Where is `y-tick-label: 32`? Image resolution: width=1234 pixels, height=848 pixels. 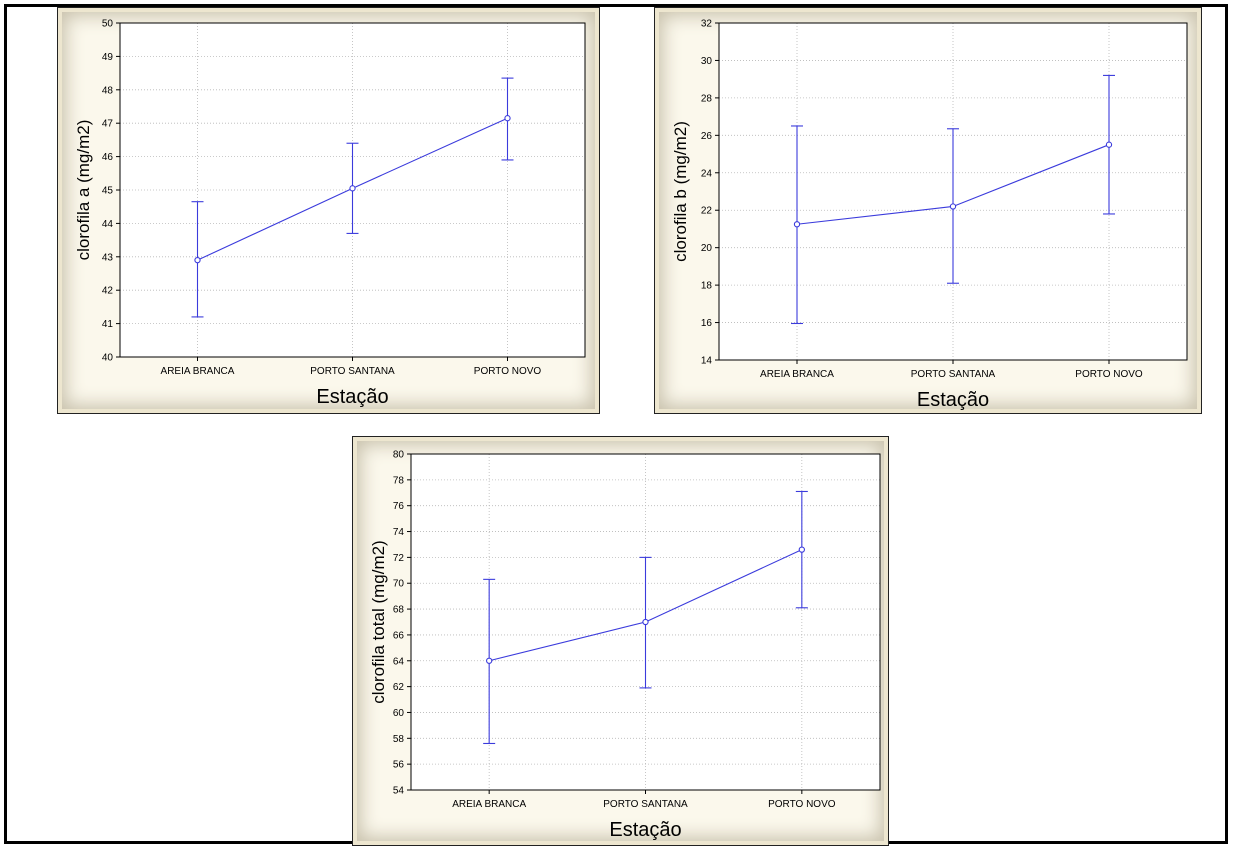 y-tick-label: 32 is located at coordinates (707, 24).